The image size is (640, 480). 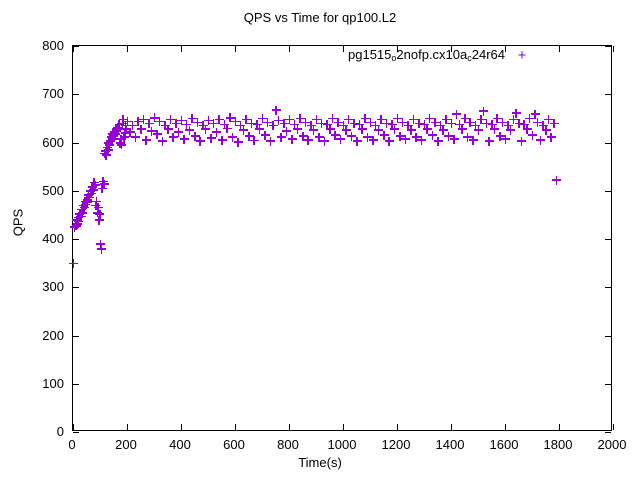 I want to click on x-tick-label: 800, so click(x=288, y=444).